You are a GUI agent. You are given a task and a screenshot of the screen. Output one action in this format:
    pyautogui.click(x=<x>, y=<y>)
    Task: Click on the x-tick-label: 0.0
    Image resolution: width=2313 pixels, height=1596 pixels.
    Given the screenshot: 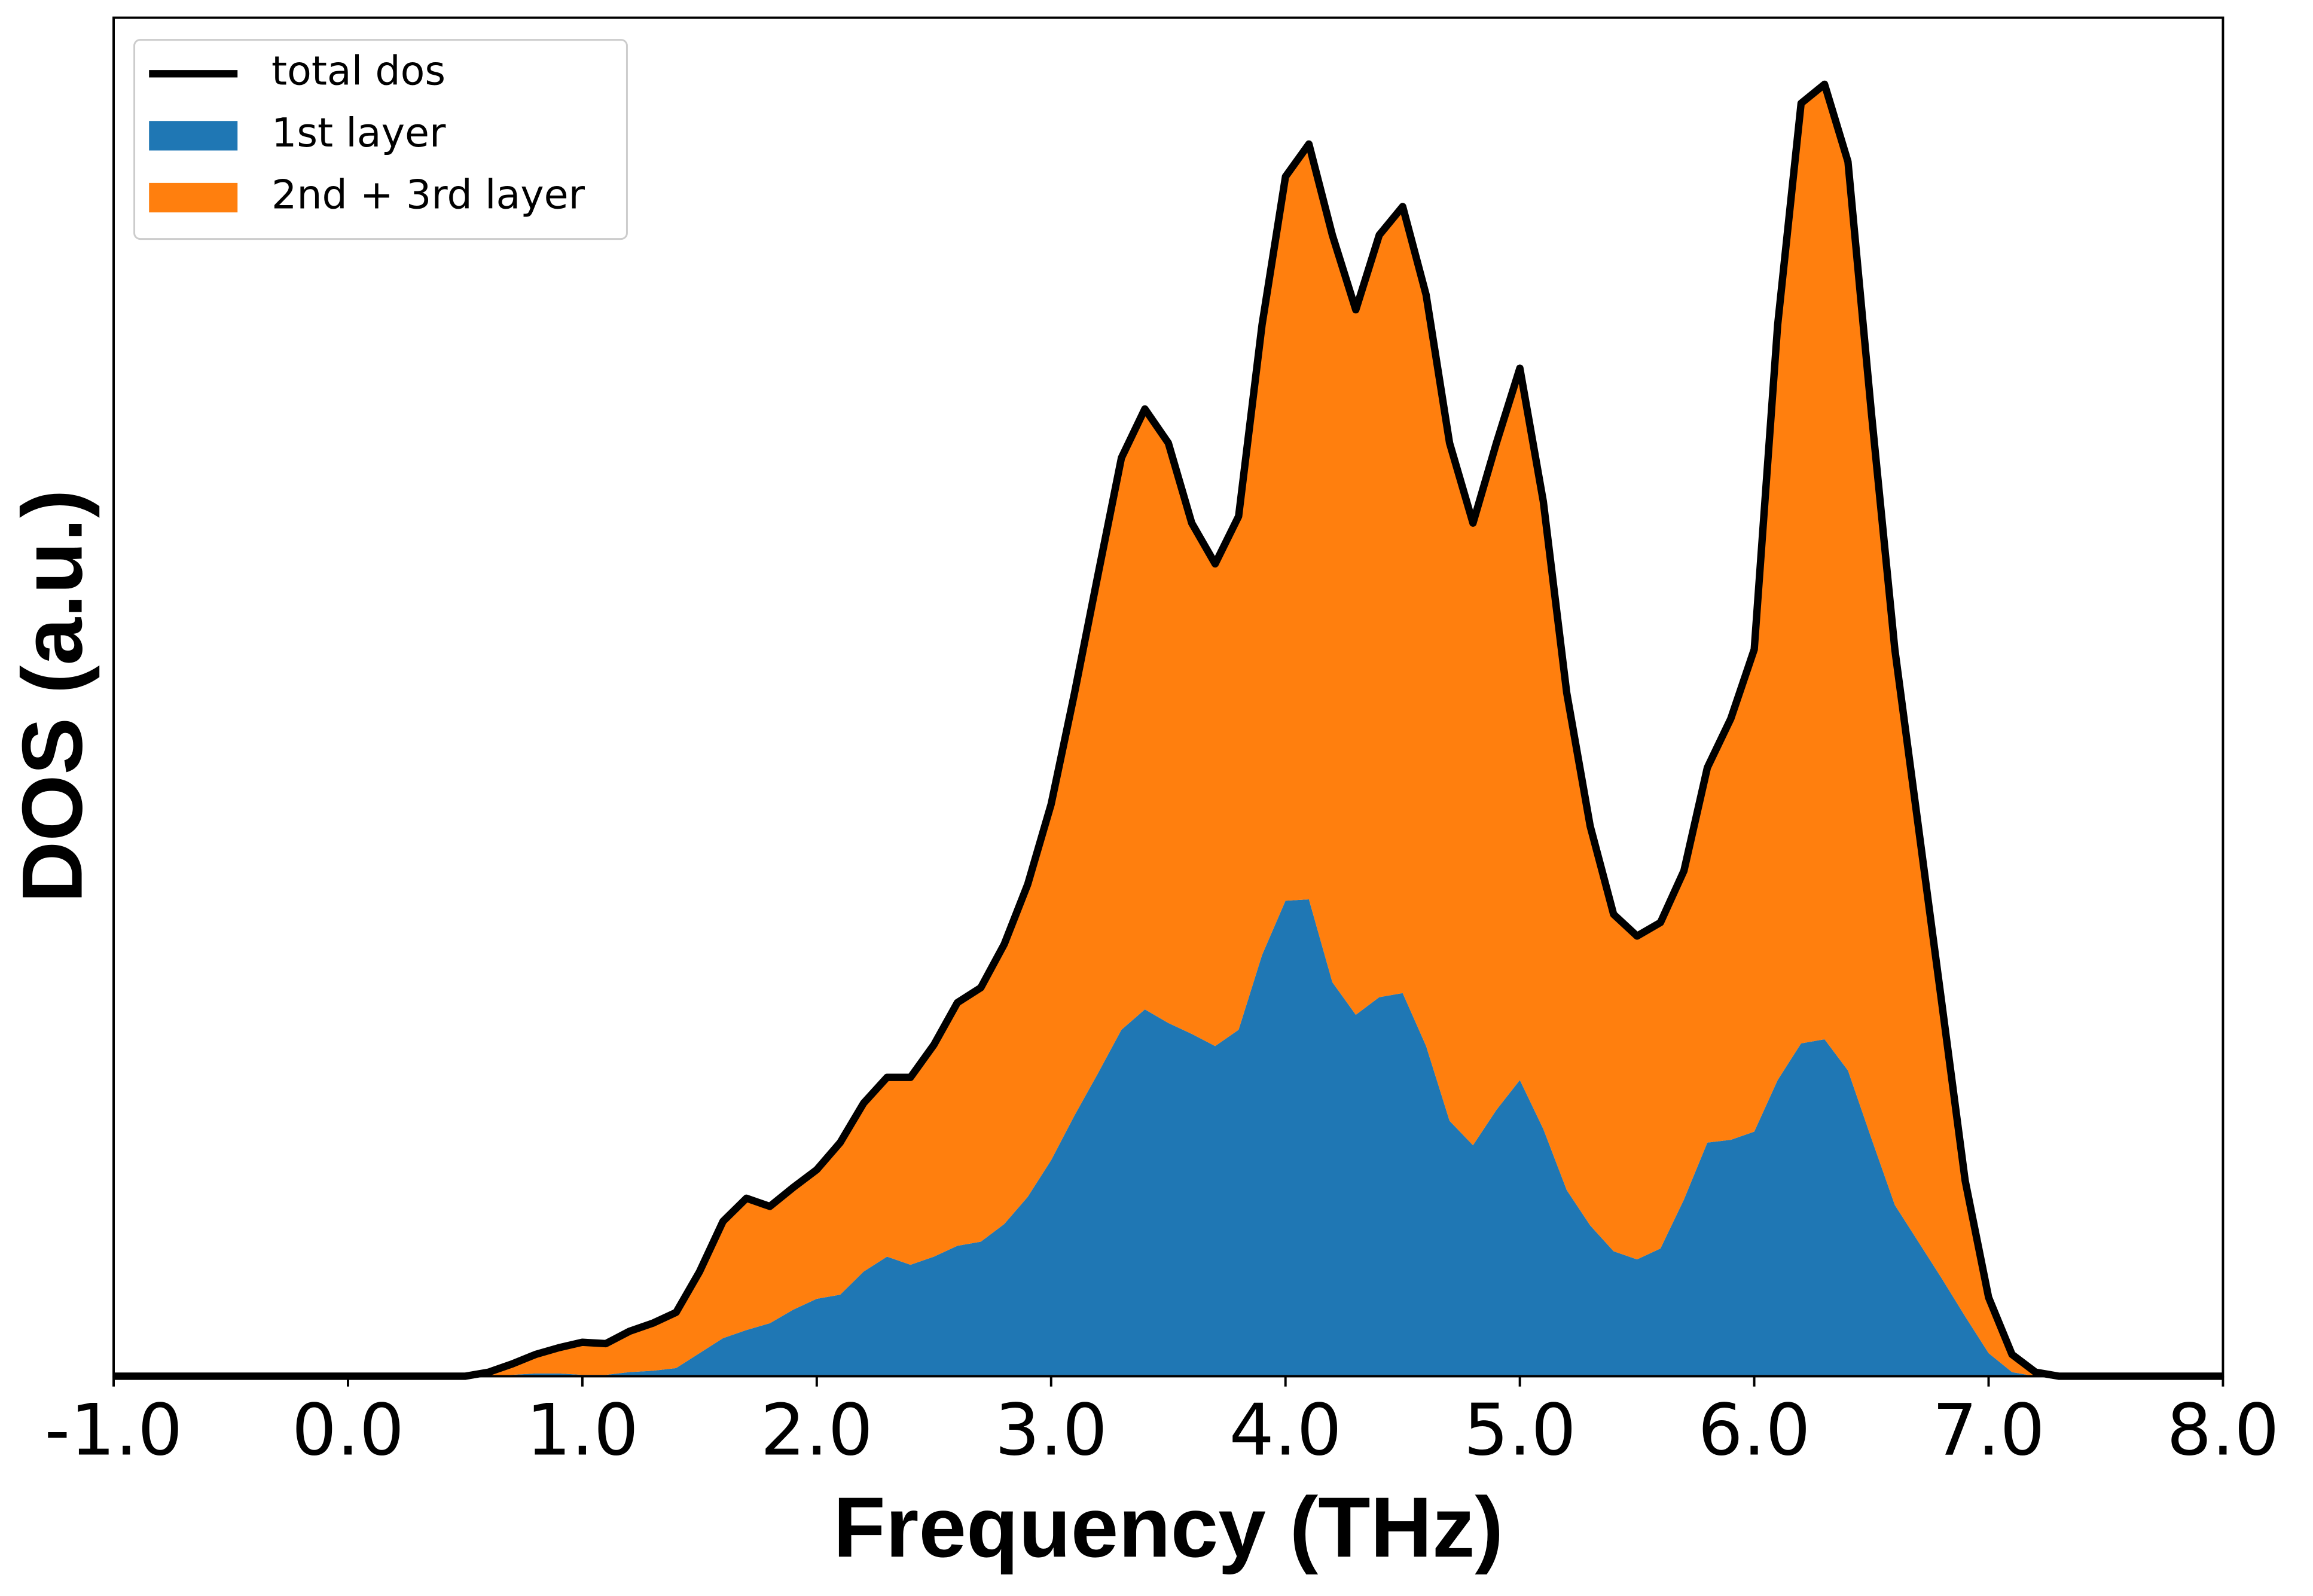 What is the action you would take?
    pyautogui.click(x=348, y=1430)
    